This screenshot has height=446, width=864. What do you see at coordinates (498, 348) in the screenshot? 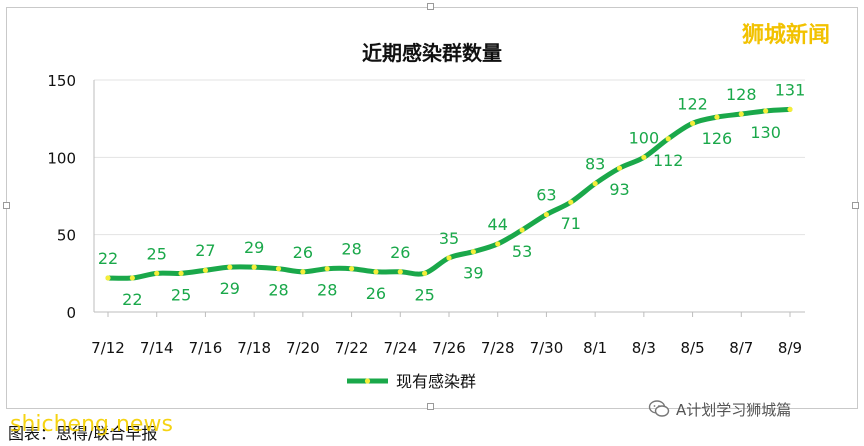
I see `x-tick-label: 7/28` at bounding box center [498, 348].